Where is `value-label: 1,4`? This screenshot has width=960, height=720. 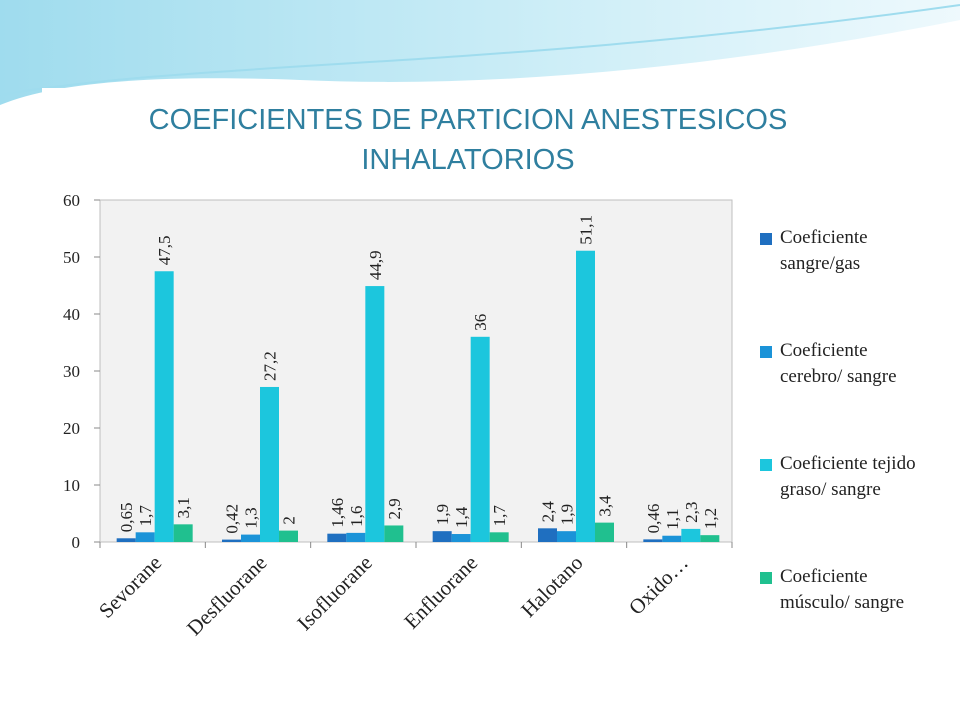 value-label: 1,4 is located at coordinates (461, 517).